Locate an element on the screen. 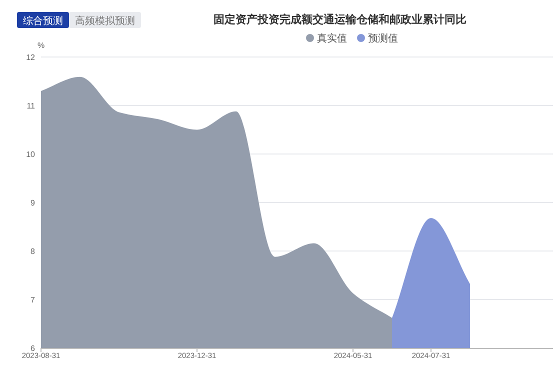 The width and height of the screenshot is (554, 365). legend-label: 预测值 is located at coordinates (383, 38).